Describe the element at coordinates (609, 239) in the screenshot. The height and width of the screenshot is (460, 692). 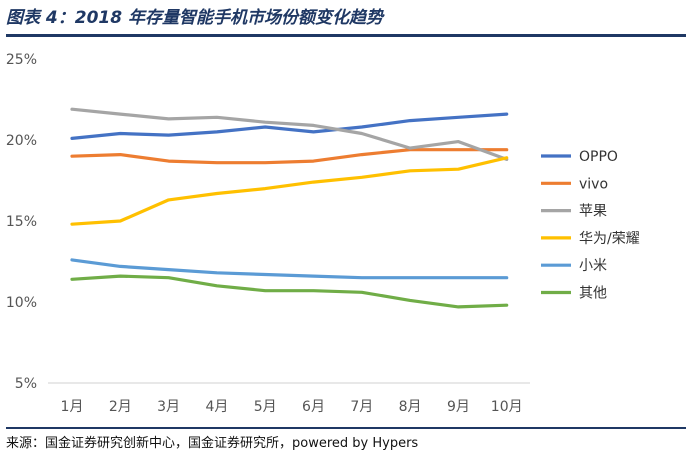
I see `legend-label: 华为/荣耀` at that location.